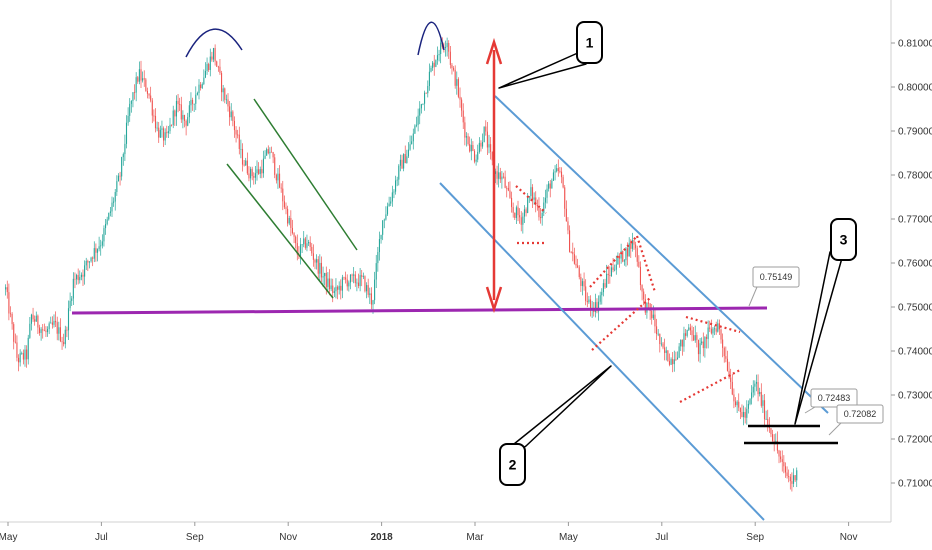  Describe the element at coordinates (419, 310) in the screenshot. I see `horizontal-level-line` at that location.